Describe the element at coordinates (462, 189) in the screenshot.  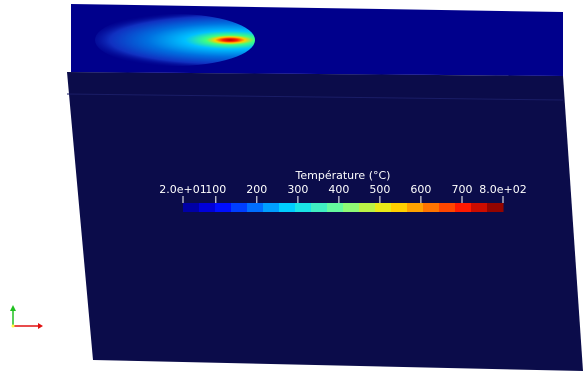
I see `colorbar-tick-label: 700` at that location.